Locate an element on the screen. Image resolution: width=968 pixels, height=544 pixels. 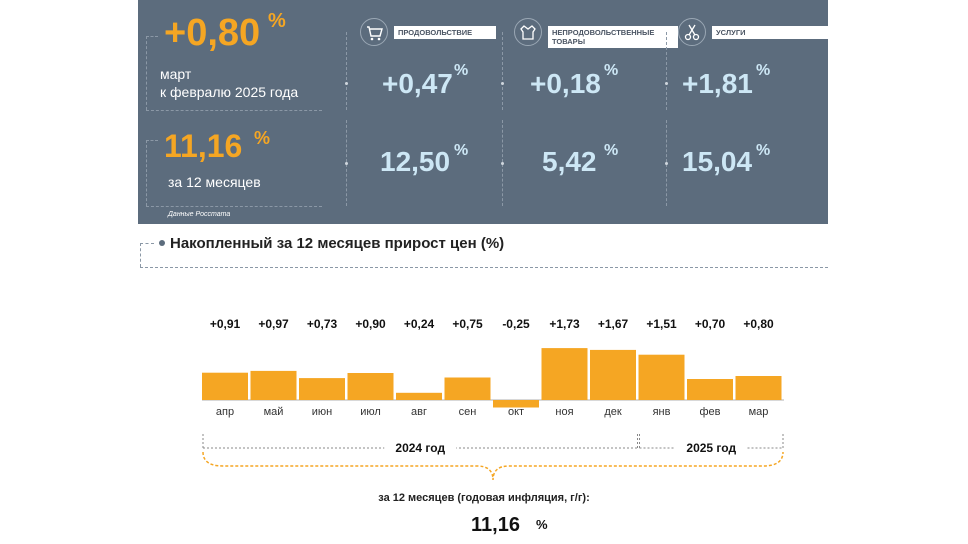
category-annual-value: 12,50 is located at coordinates (415, 161).